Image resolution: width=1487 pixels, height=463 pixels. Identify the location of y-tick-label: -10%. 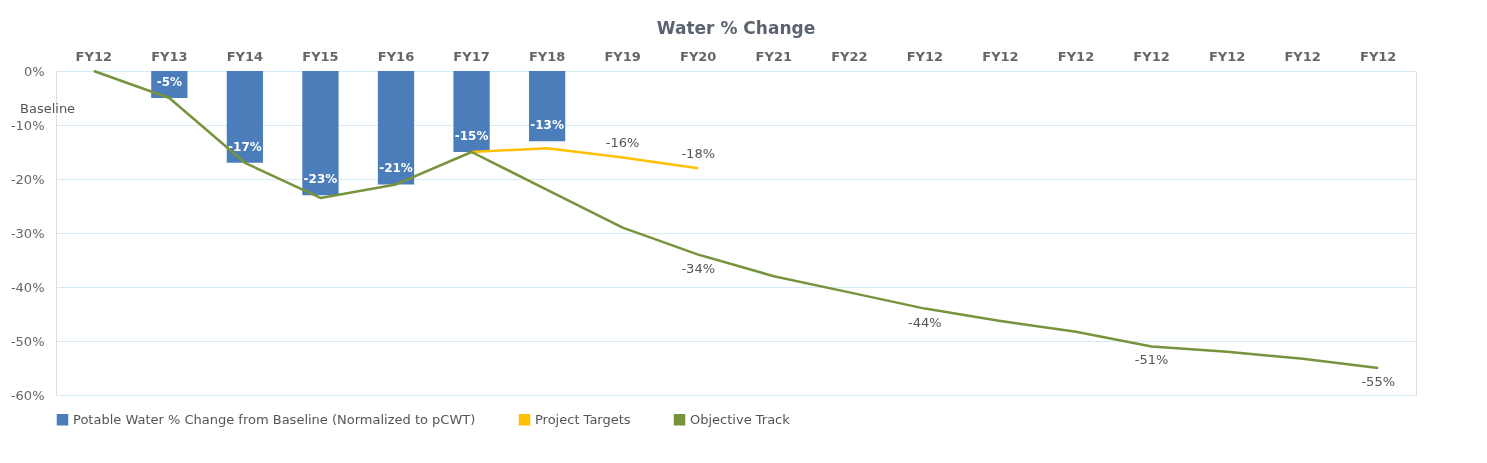
(27, 125).